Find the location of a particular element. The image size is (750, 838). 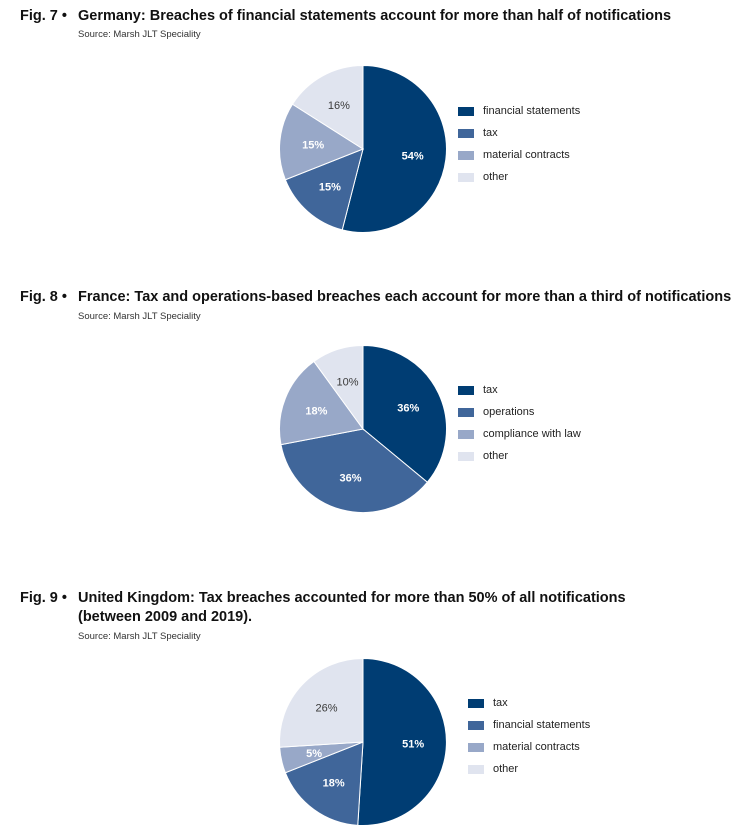

legend-label: operations is located at coordinates (509, 412).